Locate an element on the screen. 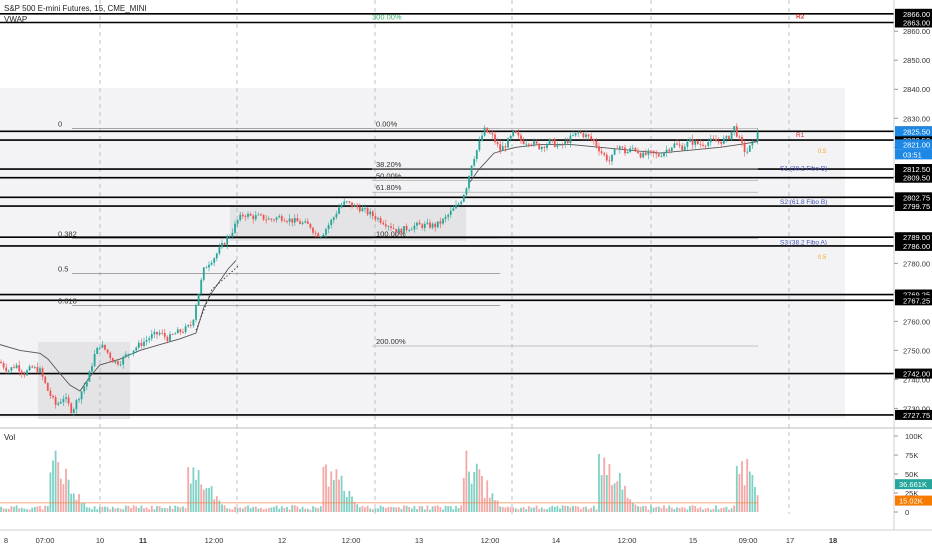 Image resolution: width=932 pixels, height=555 pixels. fib-mid-label-1: 38.20% is located at coordinates (389, 164).